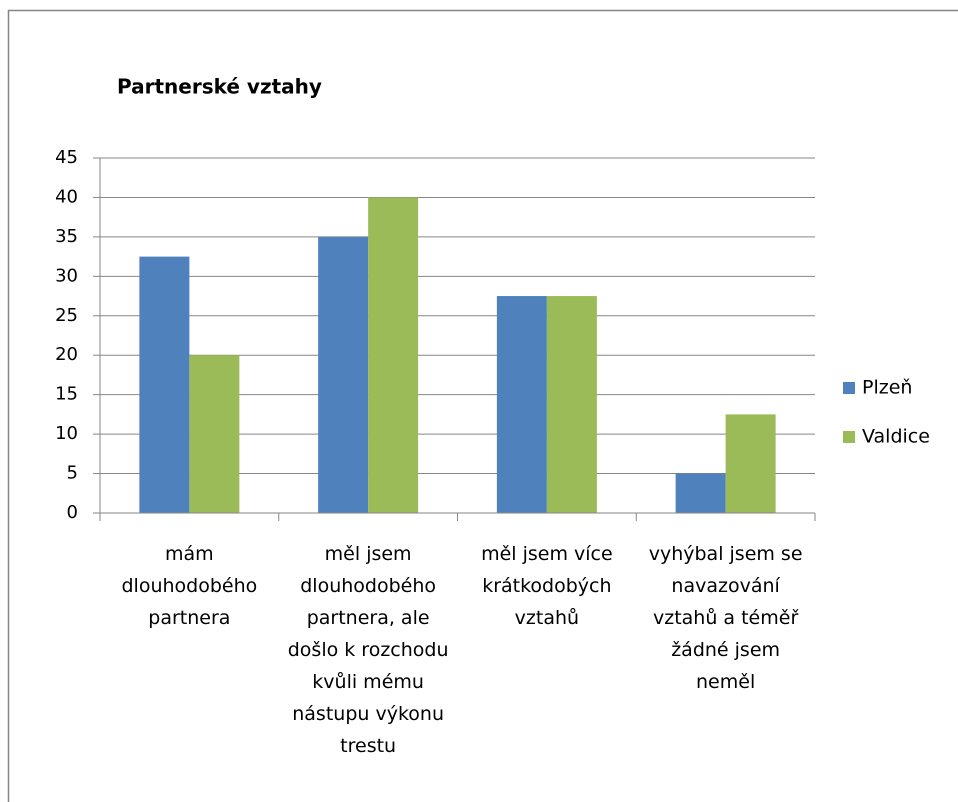 This screenshot has width=958, height=802. I want to click on y-tick-label: 40, so click(66, 196).